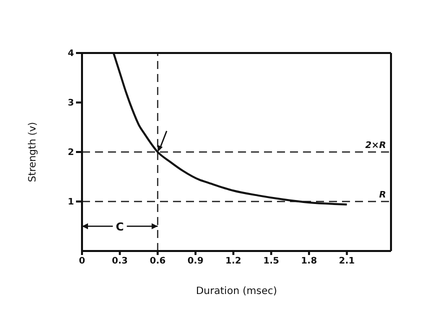  What do you see at coordinates (71, 54) in the screenshot?
I see `y-tick-label: 4` at bounding box center [71, 54].